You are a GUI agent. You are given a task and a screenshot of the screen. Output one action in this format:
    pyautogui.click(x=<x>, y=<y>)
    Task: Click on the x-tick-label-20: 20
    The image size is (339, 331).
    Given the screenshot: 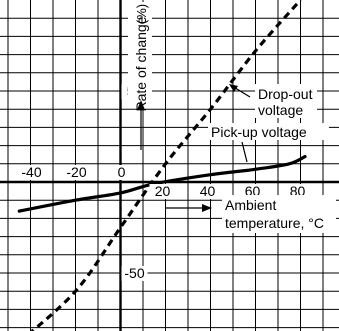 What is the action you would take?
    pyautogui.click(x=163, y=191)
    